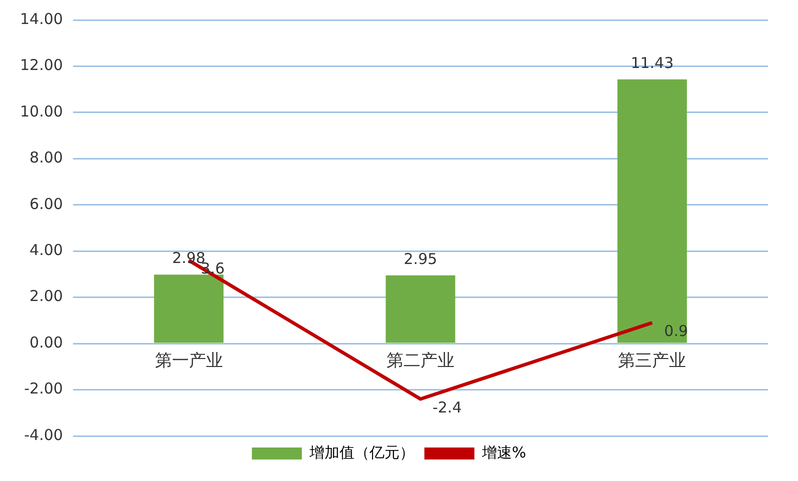  What do you see at coordinates (41, 65) in the screenshot?
I see `y-tick-label: 12.00` at bounding box center [41, 65].